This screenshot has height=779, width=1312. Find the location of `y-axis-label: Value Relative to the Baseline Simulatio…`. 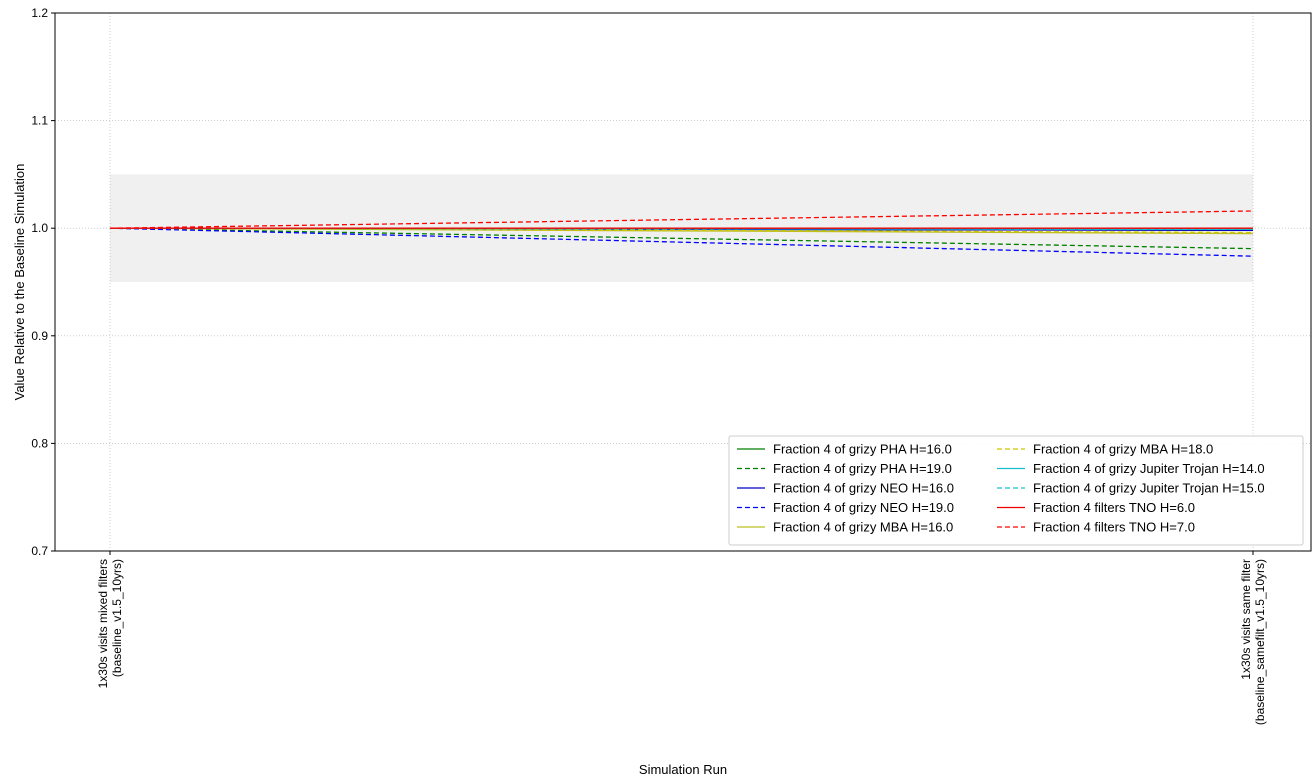

y-axis-label: Value Relative to the Baseline Simulatio… is located at coordinates (19, 282).